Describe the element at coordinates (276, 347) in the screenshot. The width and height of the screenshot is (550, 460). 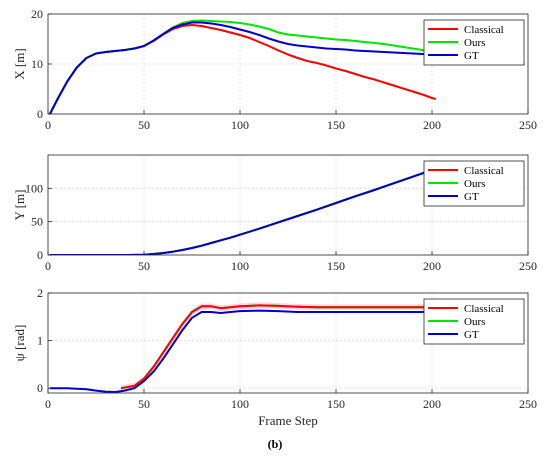
I see `series-line-classical` at that location.